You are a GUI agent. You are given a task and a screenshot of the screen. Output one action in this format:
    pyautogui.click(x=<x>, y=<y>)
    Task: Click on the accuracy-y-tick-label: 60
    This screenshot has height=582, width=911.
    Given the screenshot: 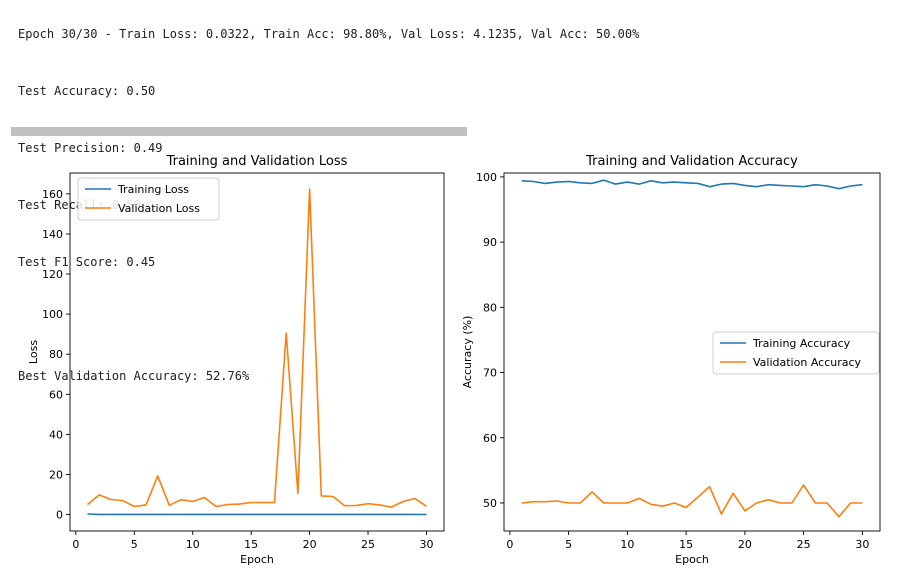 What is the action you would take?
    pyautogui.click(x=490, y=438)
    